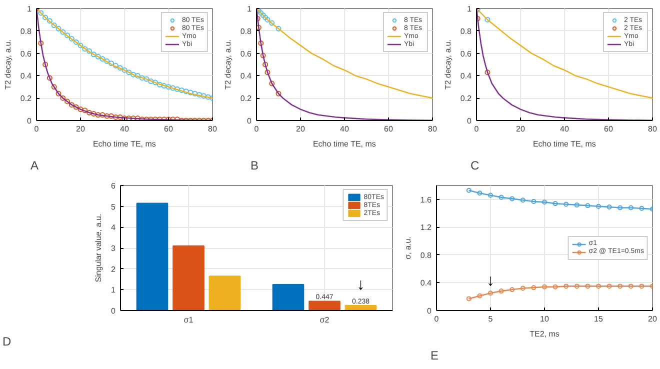 The image size is (660, 369). I want to click on text: A, so click(34, 165).